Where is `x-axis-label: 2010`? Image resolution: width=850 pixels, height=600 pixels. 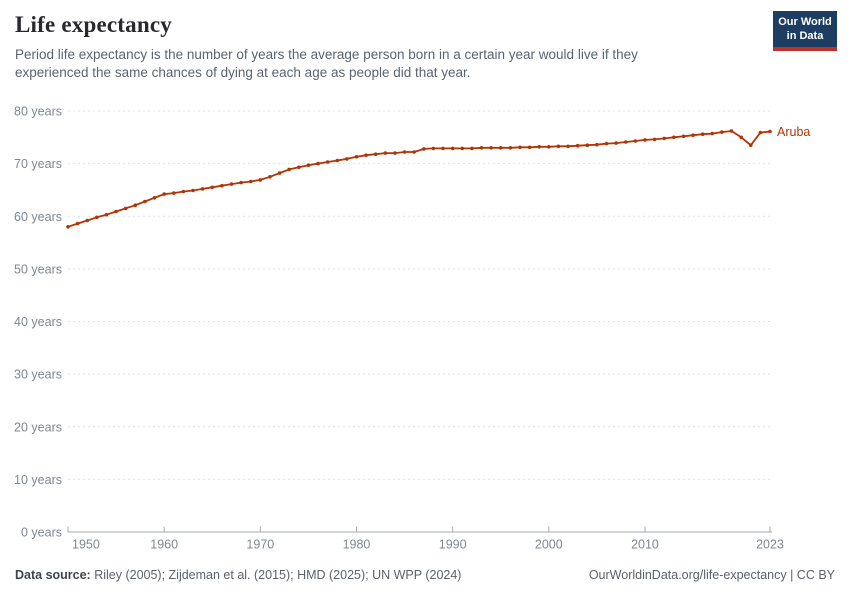 x-axis-label: 2010 is located at coordinates (645, 545).